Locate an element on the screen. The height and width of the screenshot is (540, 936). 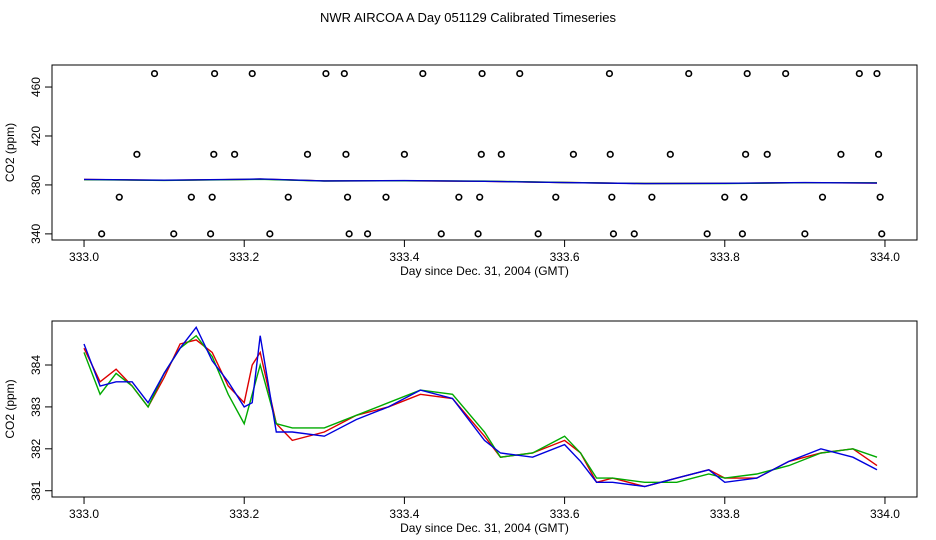
panel2-x-tick-label: 333.0 is located at coordinates (84, 514).